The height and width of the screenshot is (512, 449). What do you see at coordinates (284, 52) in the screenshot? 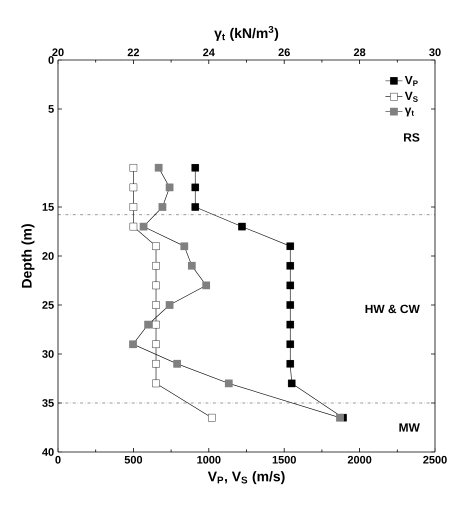
I see `x2-tick-label: 26` at bounding box center [284, 52].